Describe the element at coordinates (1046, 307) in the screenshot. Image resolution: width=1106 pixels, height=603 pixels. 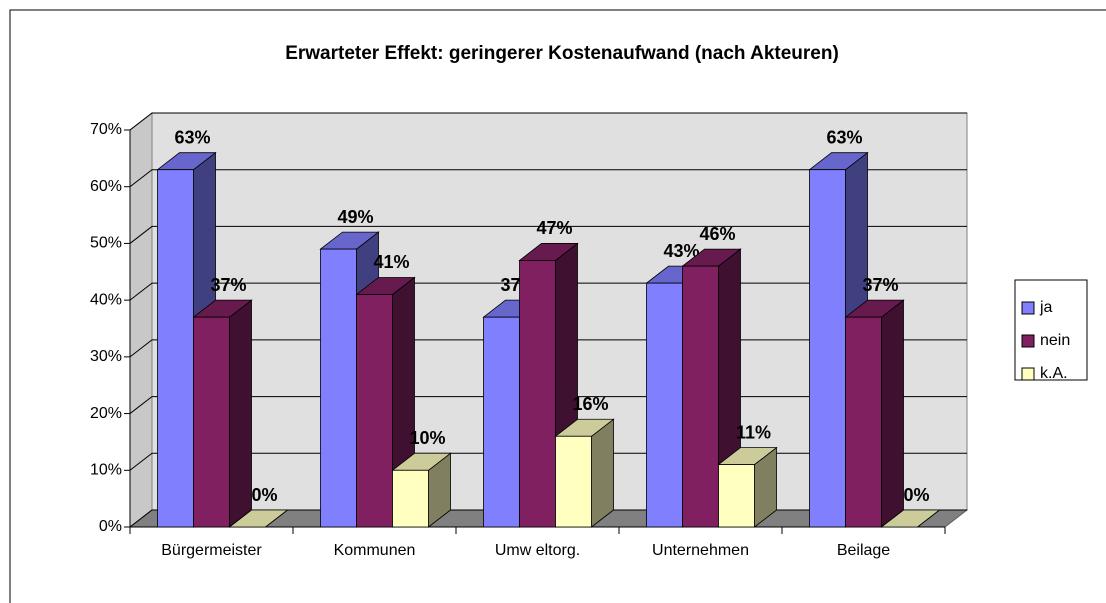
I see `legend-label: ja` at that location.